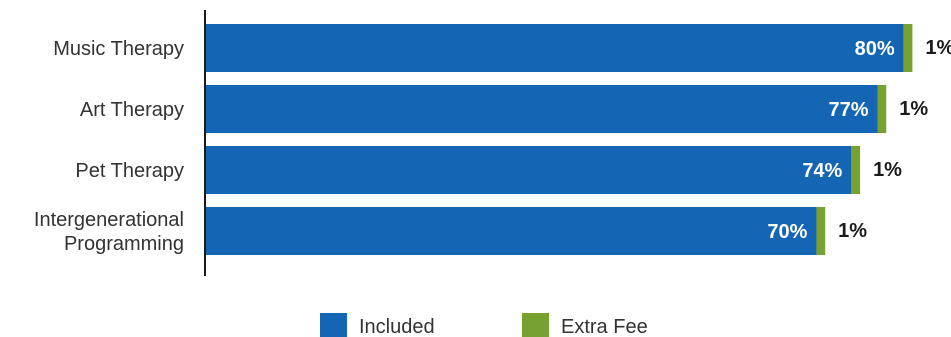 This screenshot has width=951, height=337. I want to click on legend-label: Included, so click(397, 326).